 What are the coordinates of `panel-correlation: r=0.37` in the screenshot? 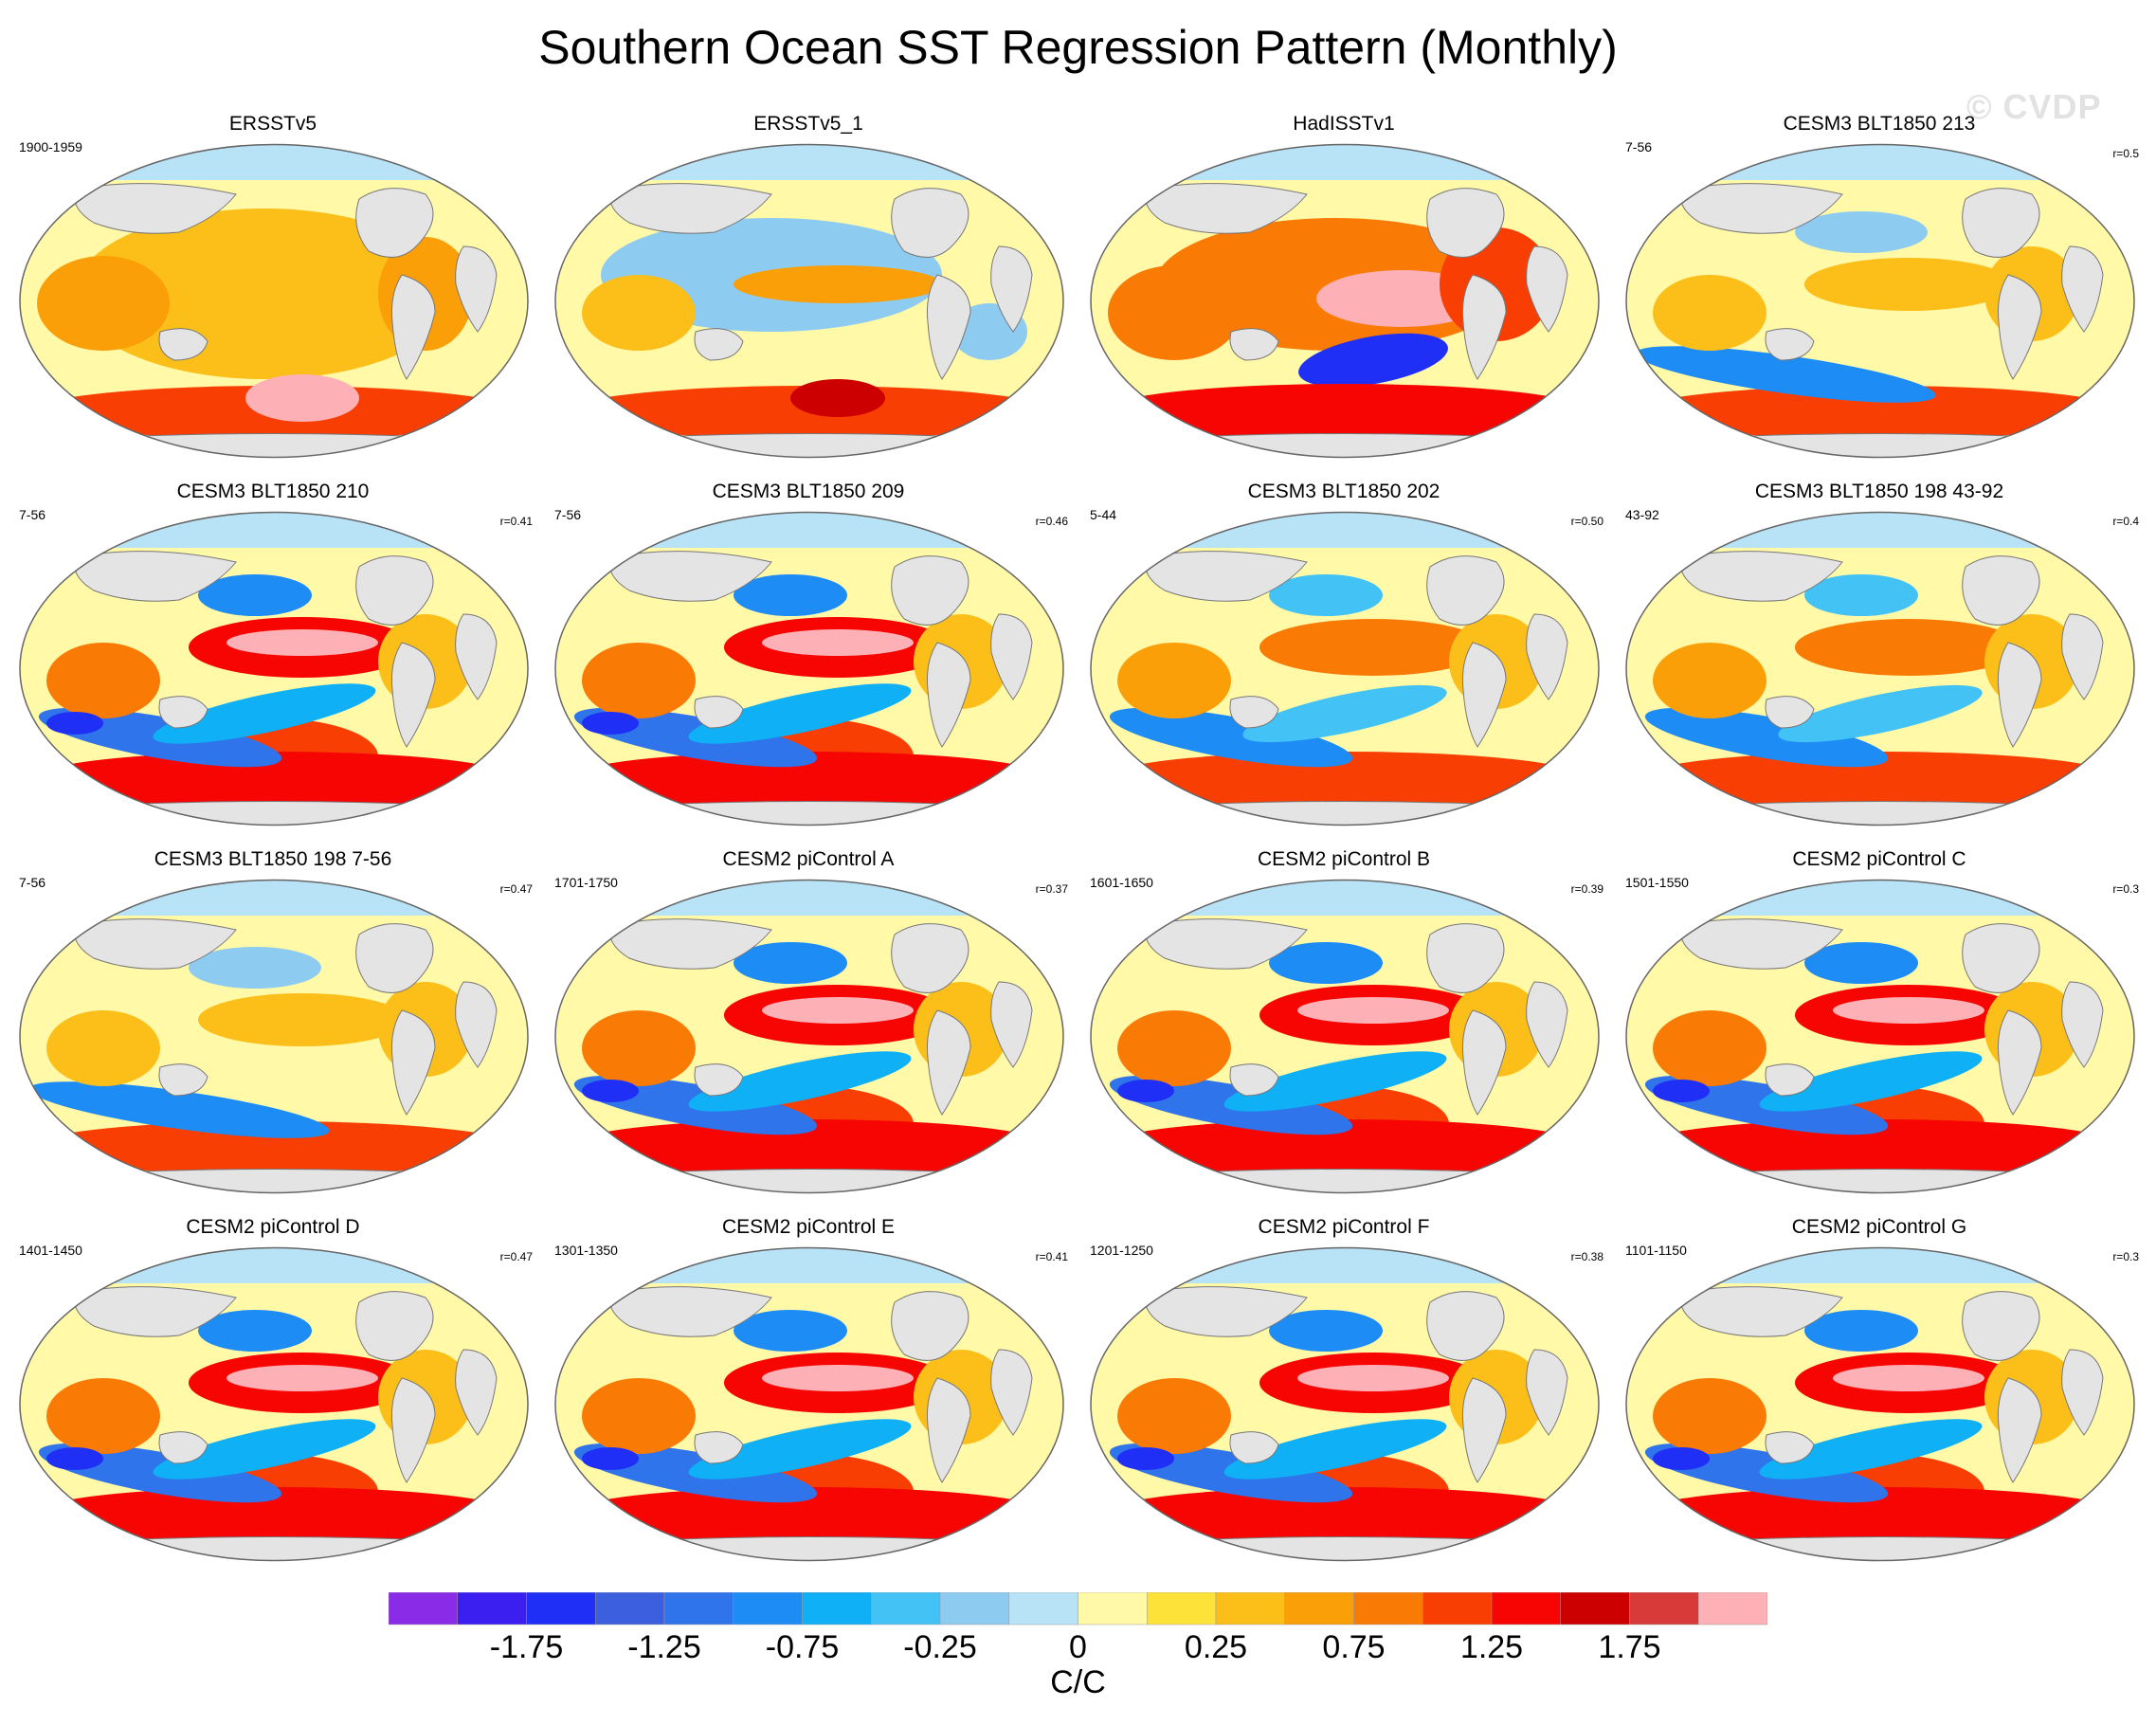 It's located at (1051, 889).